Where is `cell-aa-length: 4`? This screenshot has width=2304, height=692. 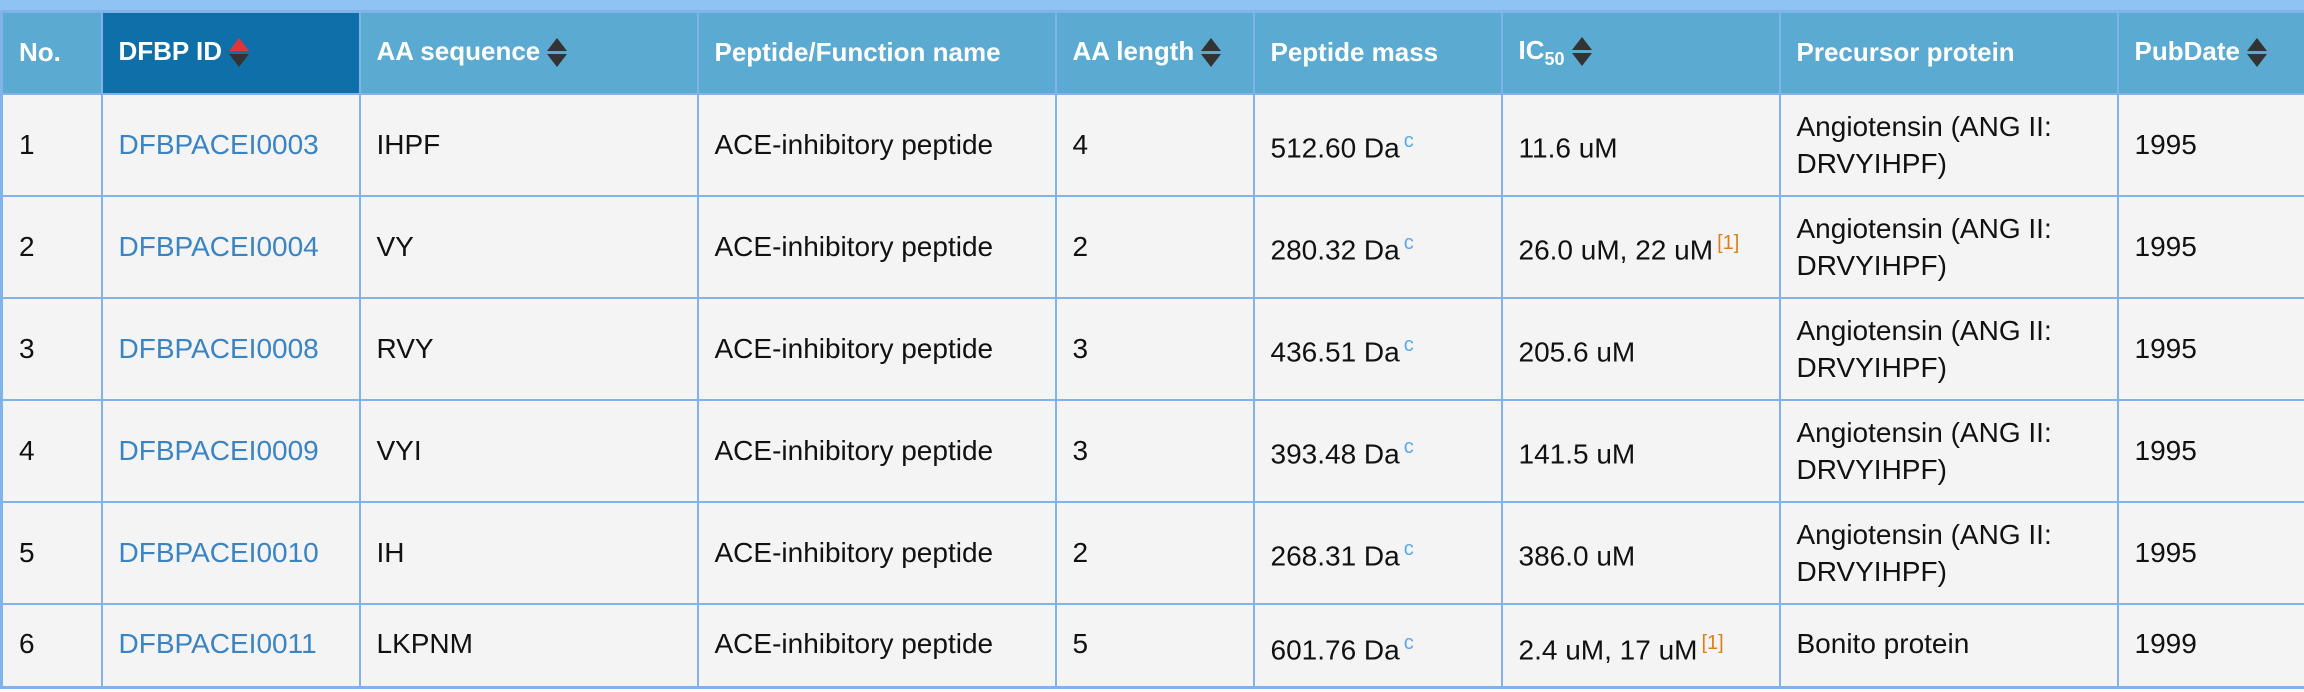 cell-aa-length: 4 is located at coordinates (1154, 144).